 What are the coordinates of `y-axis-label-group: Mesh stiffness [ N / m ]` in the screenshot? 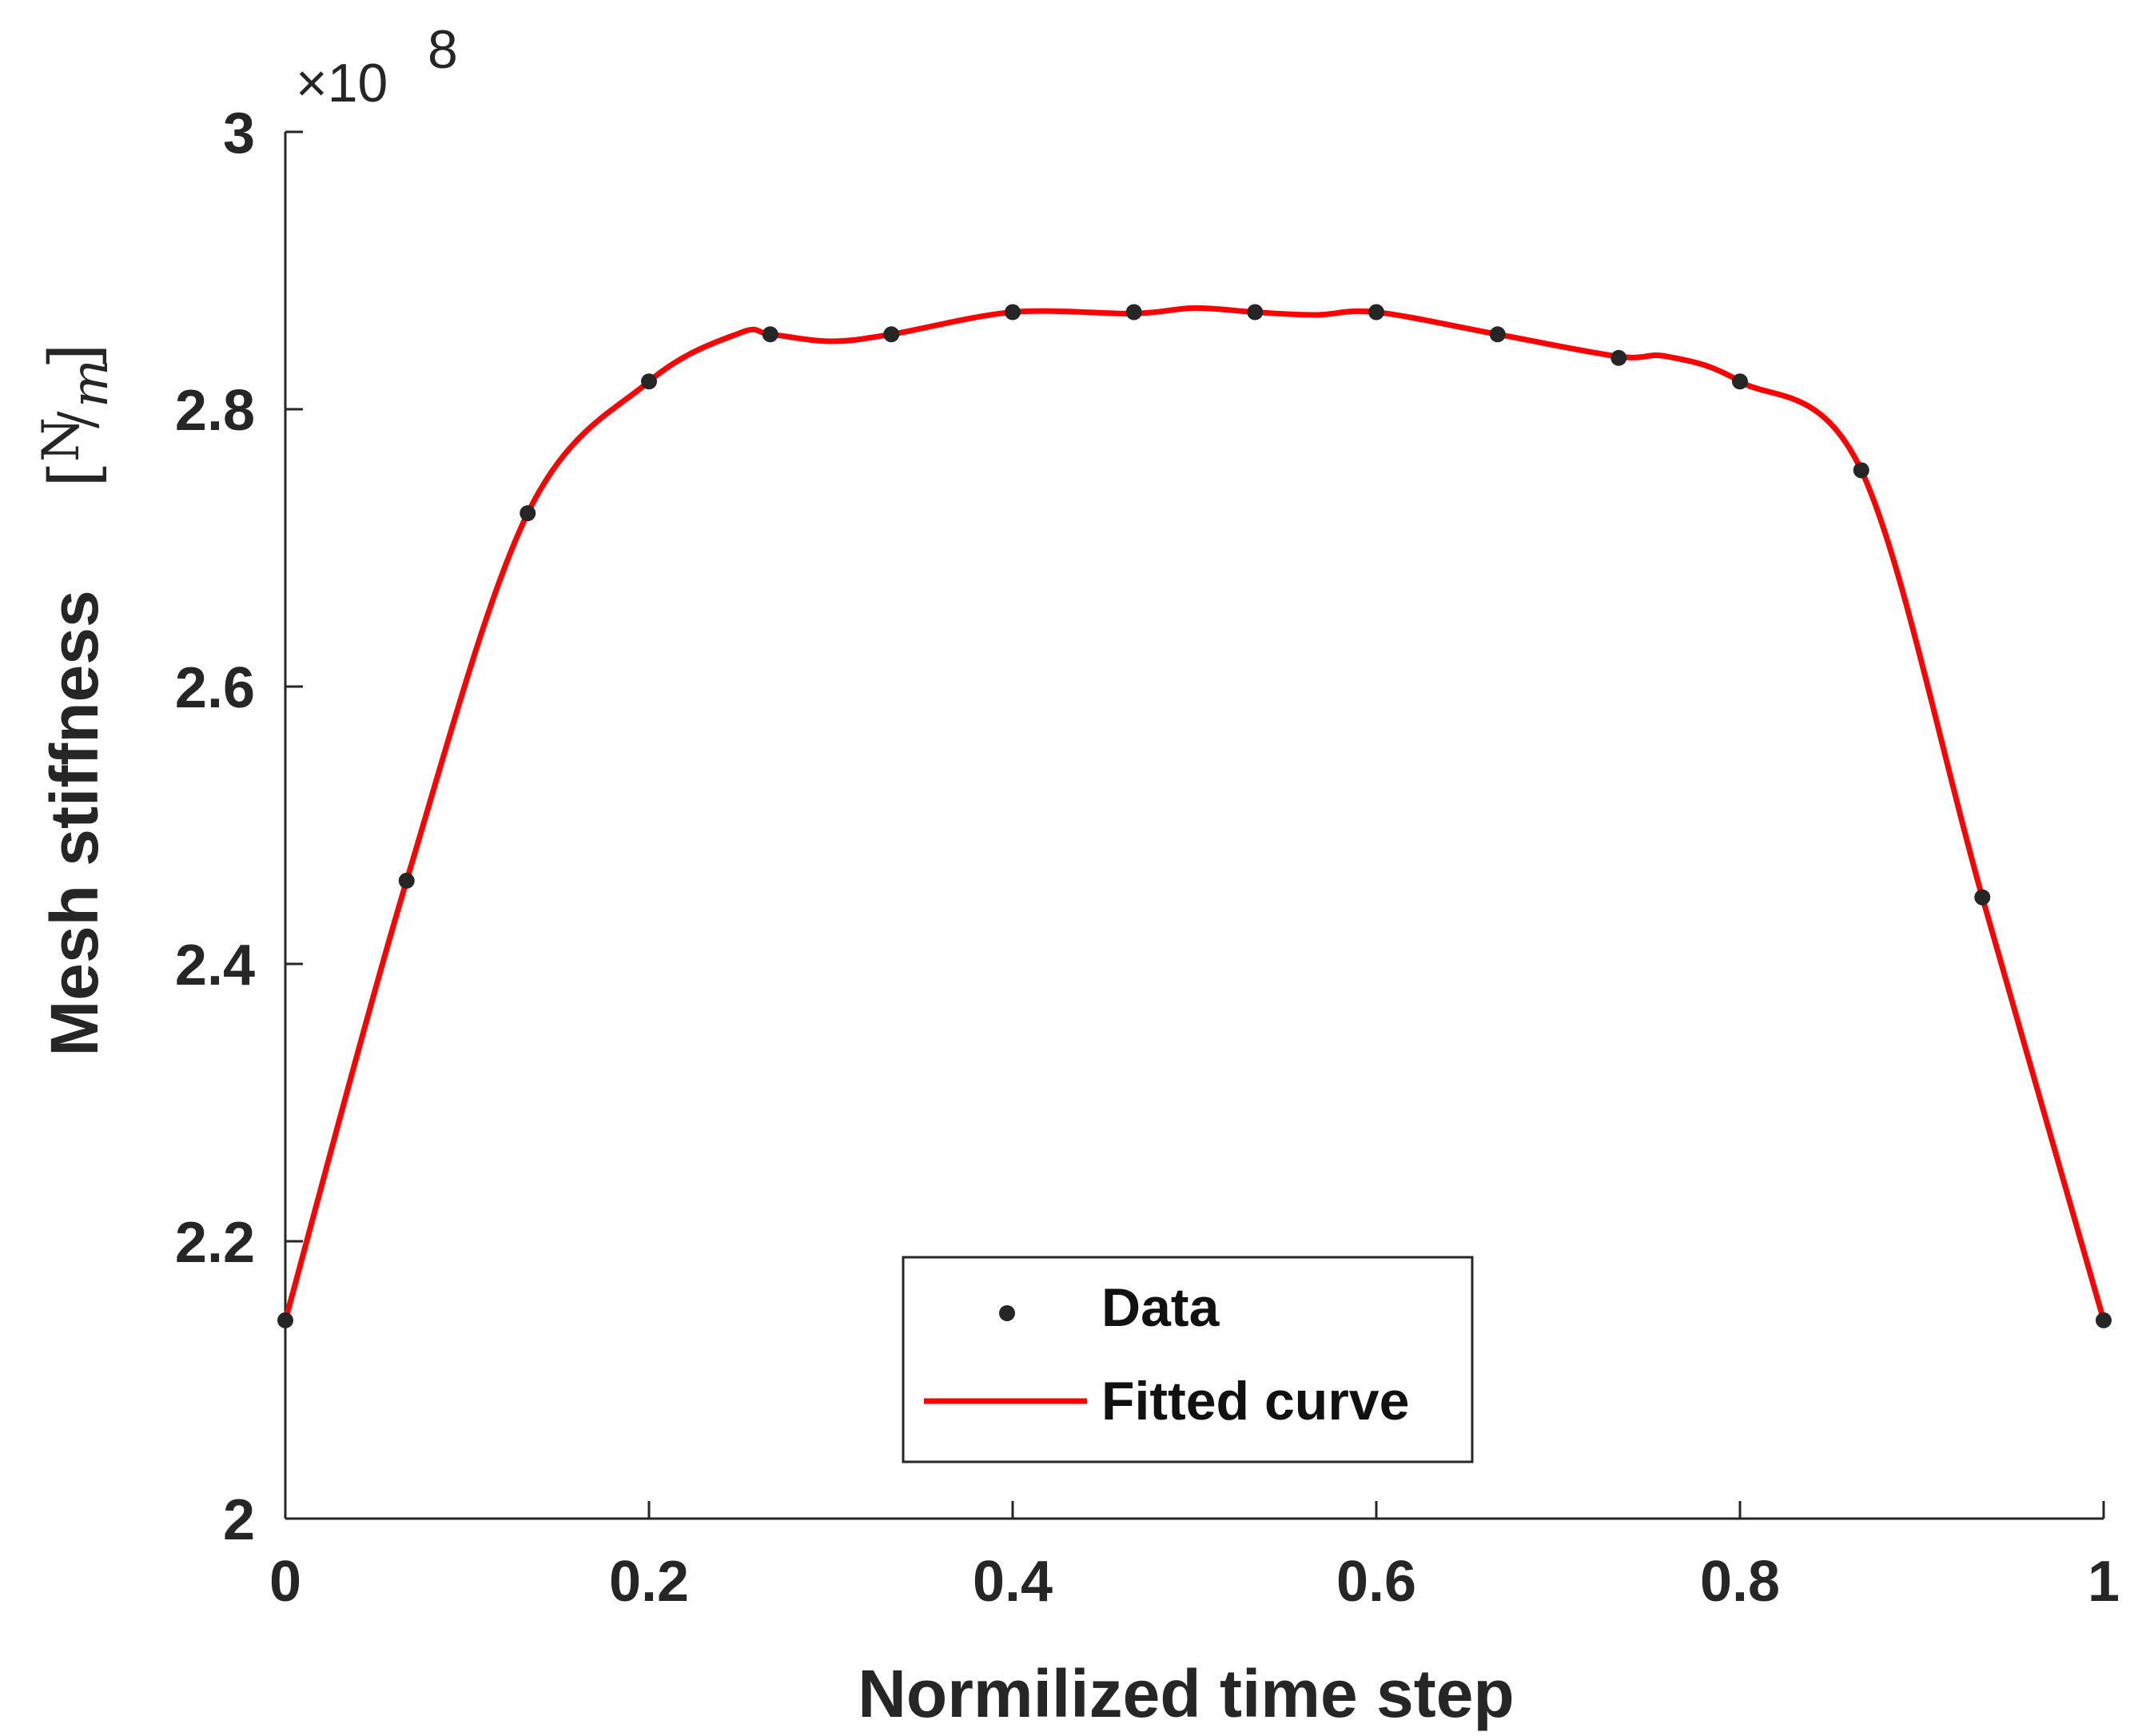 It's located at (76, 700).